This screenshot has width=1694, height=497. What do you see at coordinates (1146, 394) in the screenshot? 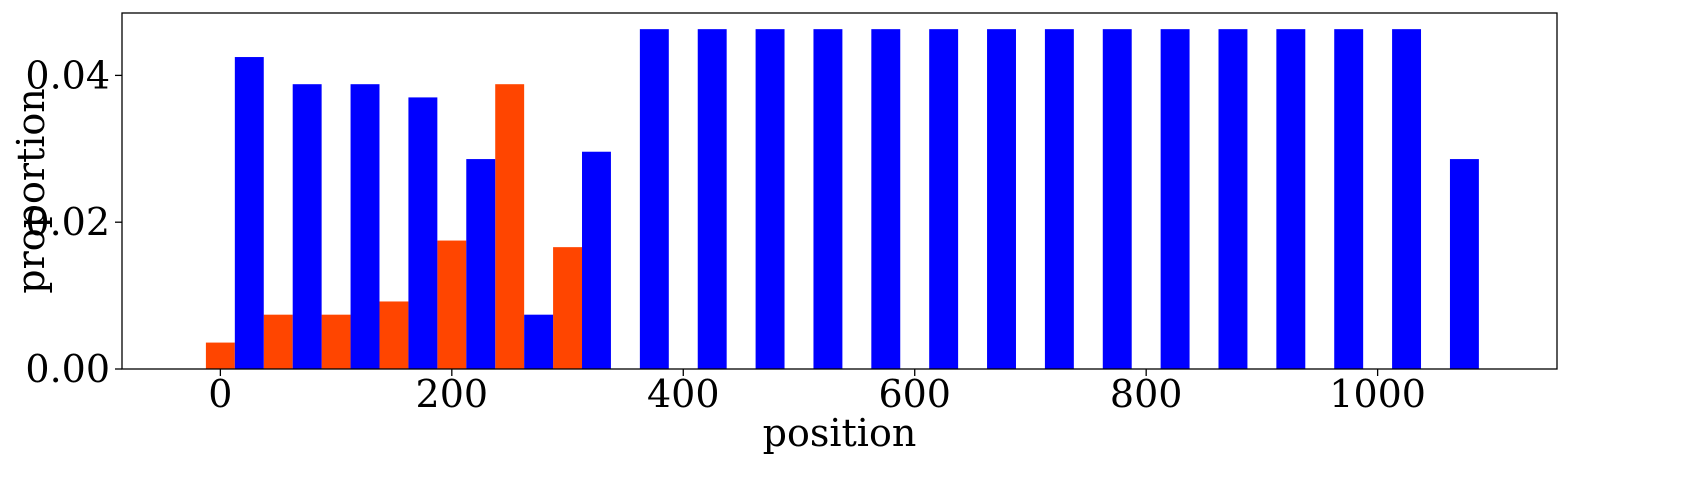
I see `x-tick-label-4: 800` at bounding box center [1146, 394].